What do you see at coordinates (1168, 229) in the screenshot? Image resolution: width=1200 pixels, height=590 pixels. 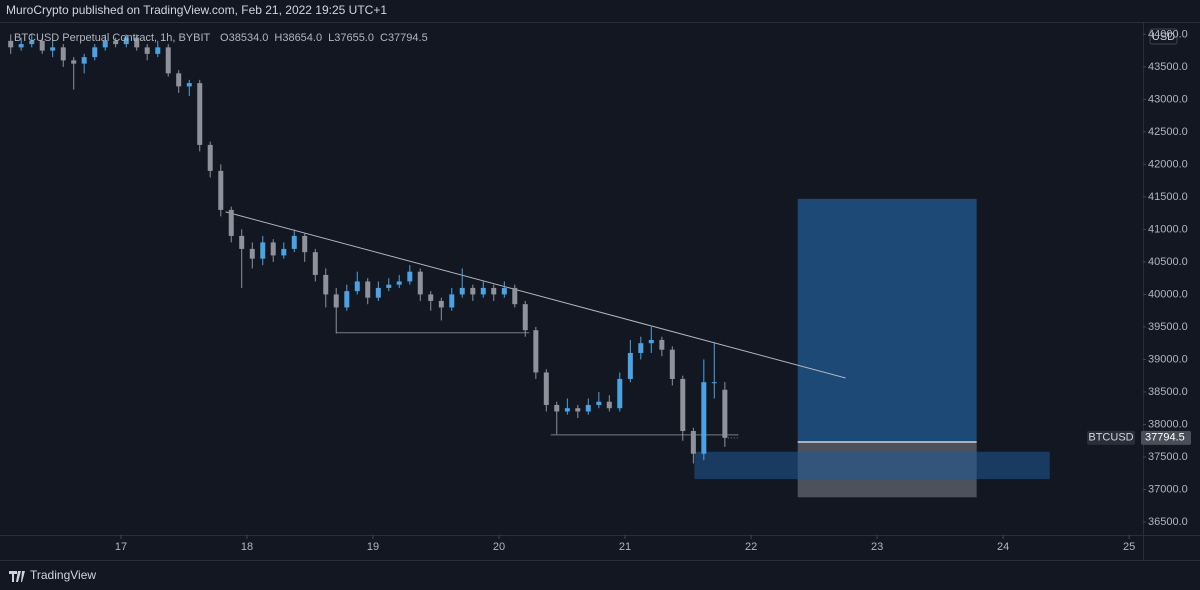 I see `y-tick-label: 41000.0` at bounding box center [1168, 229].